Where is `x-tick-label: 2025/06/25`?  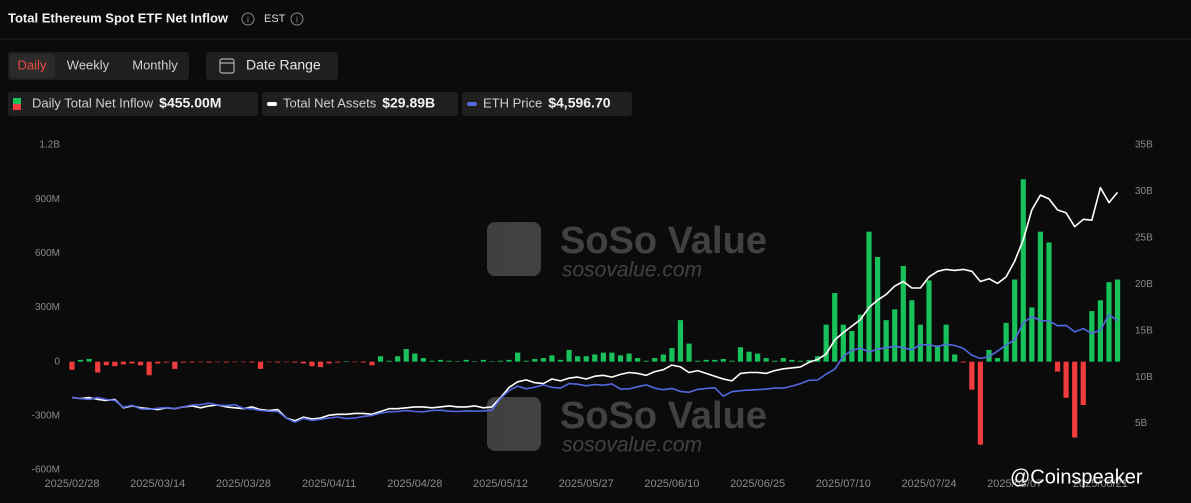
x-tick-label: 2025/06/25 is located at coordinates (757, 484).